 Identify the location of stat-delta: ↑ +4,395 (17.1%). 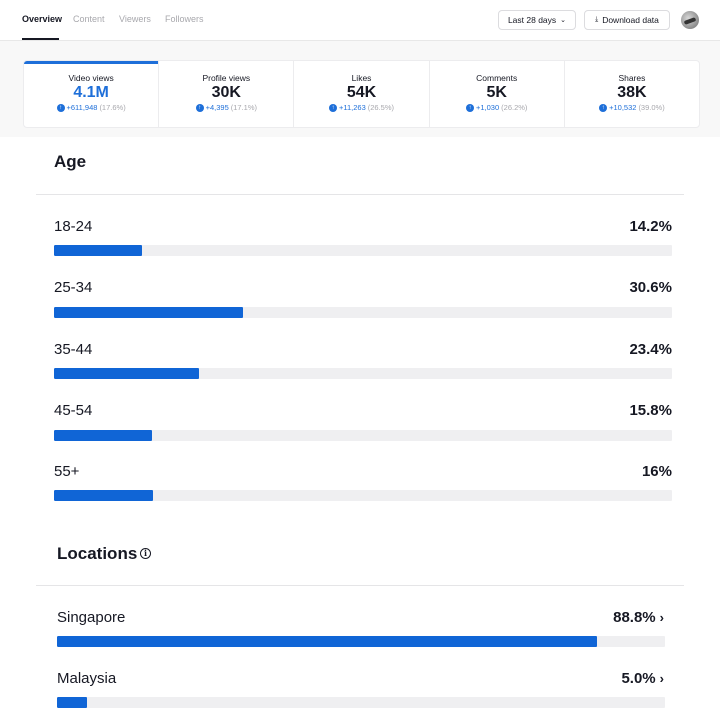
(226, 107).